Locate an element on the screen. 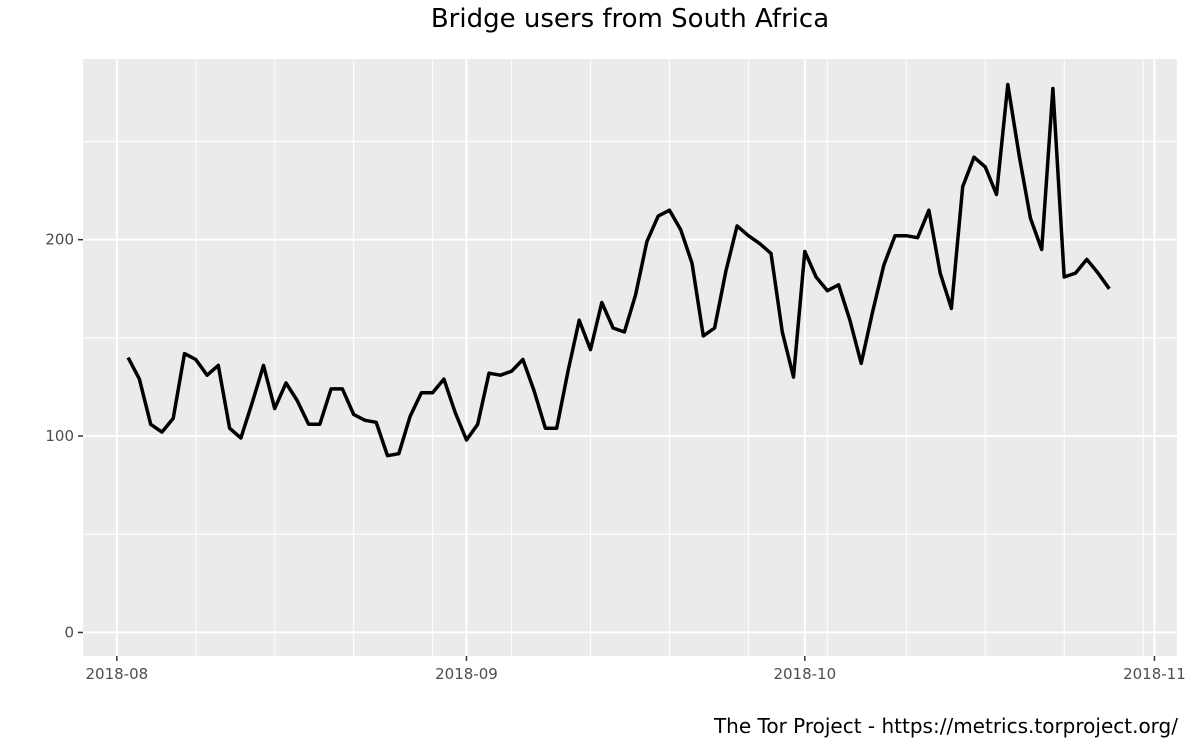  y-tick-label: 200 is located at coordinates (59, 240).